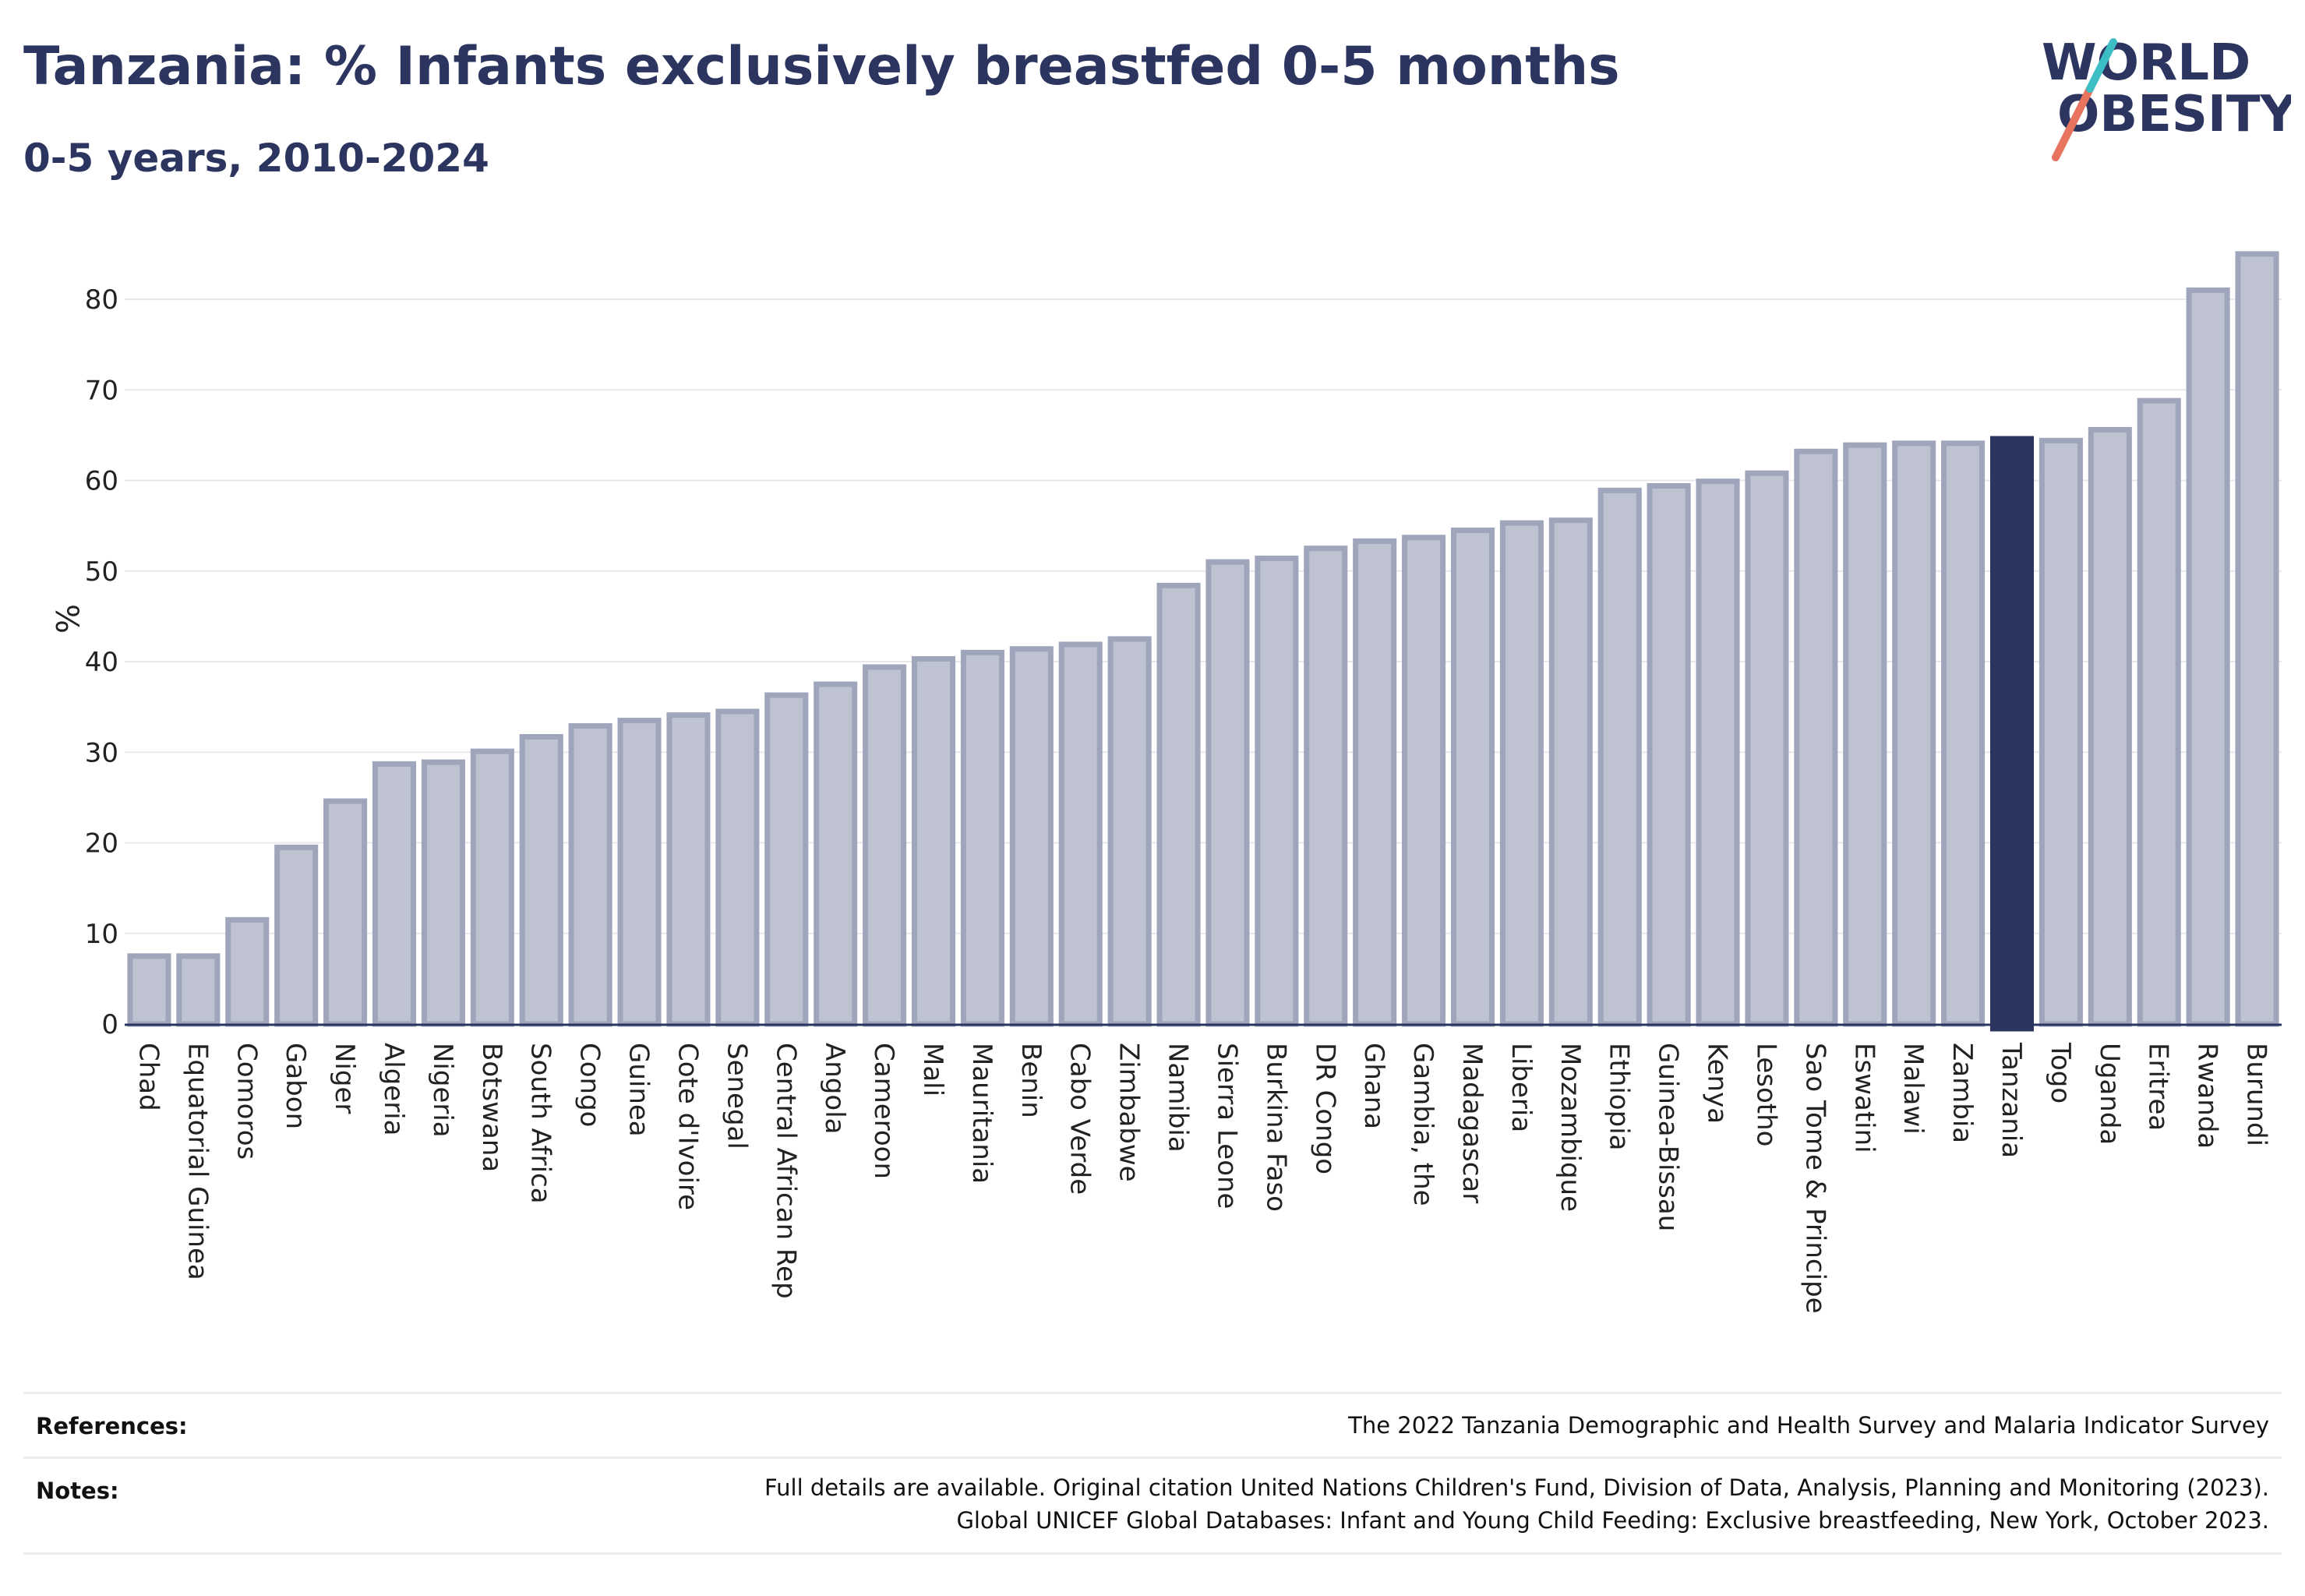 The image size is (2305, 1596). Describe the element at coordinates (296, 935) in the screenshot. I see `bar-gabon` at that location.